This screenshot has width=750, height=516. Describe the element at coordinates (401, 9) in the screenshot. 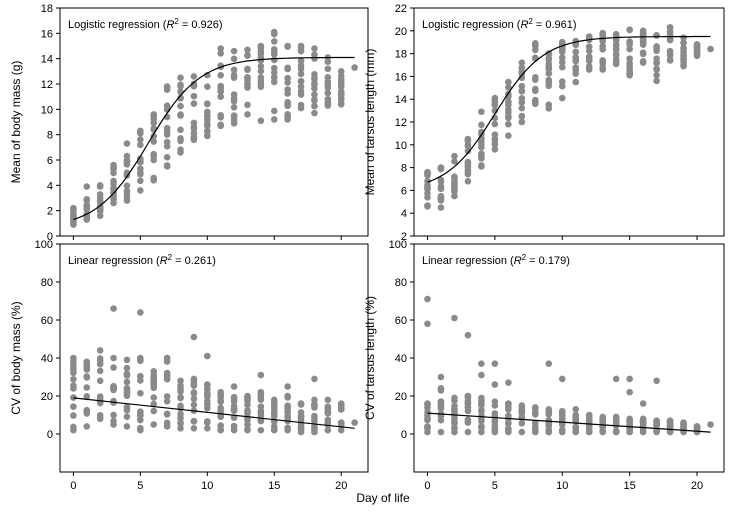

I see `y-tick-label: 22` at that location.